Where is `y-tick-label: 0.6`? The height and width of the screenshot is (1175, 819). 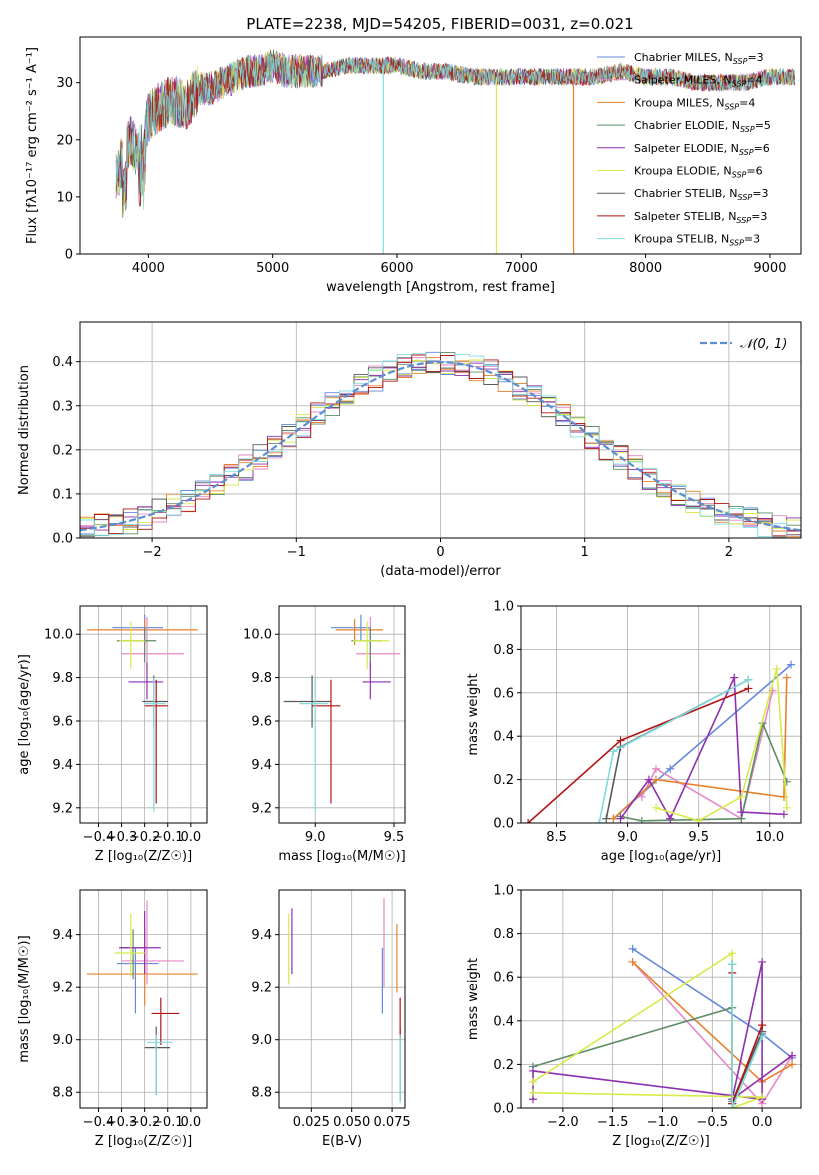 y-tick-label: 0.6 is located at coordinates (503, 693).